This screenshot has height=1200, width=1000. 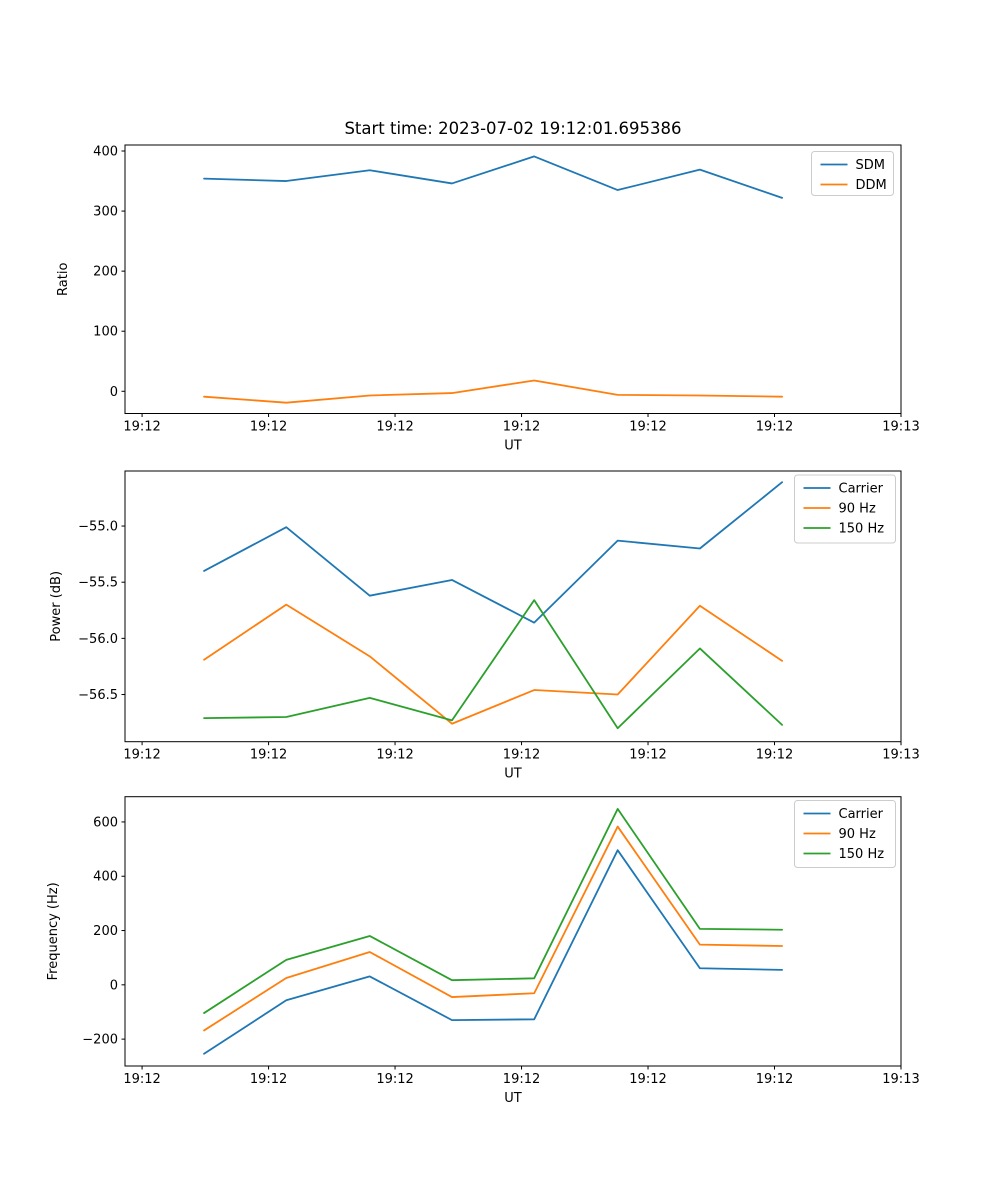 I want to click on y-tick-label: 600, so click(x=105, y=822).